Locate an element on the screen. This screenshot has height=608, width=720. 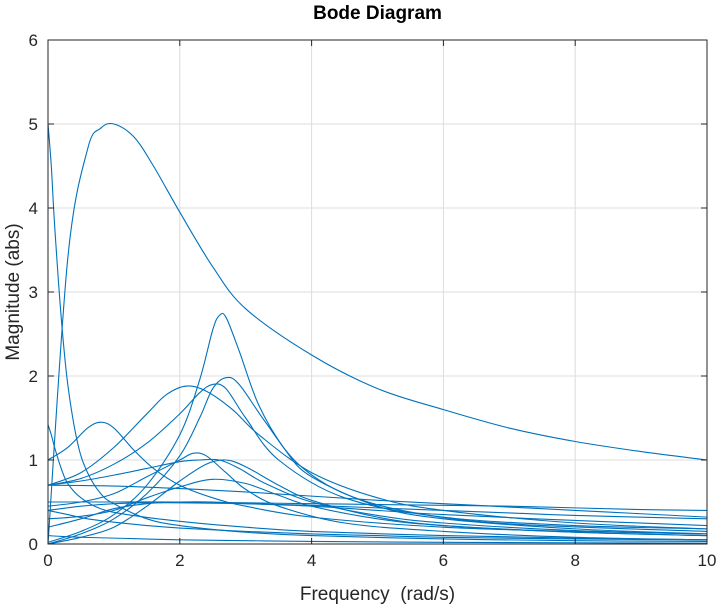
x-tick-label: 6 is located at coordinates (443, 560).